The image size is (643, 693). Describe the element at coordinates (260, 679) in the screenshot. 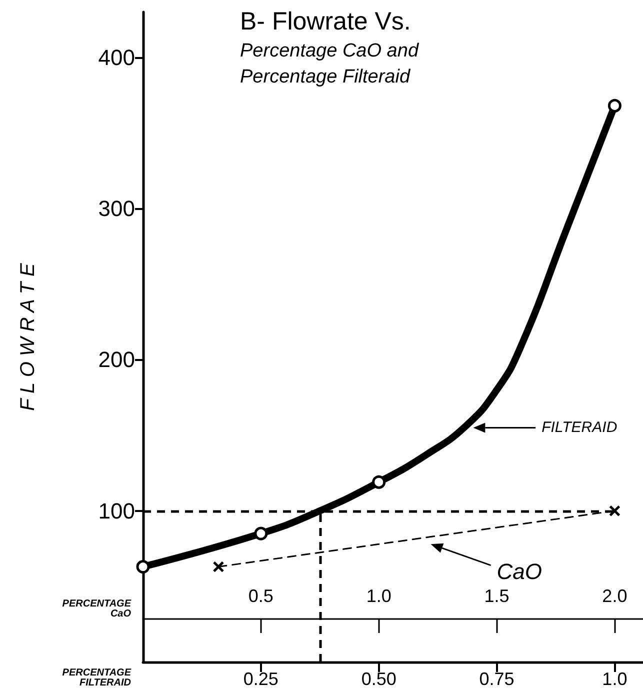

I see `x-tick-label: 0.25` at that location.